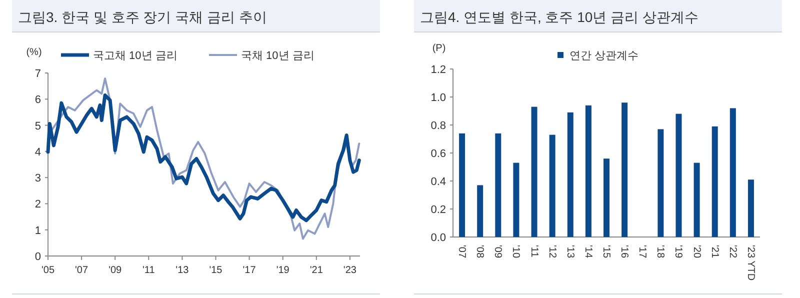  Describe the element at coordinates (438, 70) in the screenshot. I see `y-tick-label: 1.2` at that location.